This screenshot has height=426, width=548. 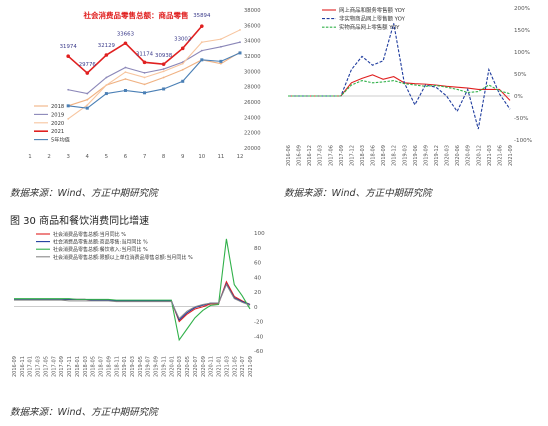 What do you see at coordinates (395, 155) in the screenshot?
I see `chart2-x-tick-label: 2018-12` at bounding box center [395, 155].